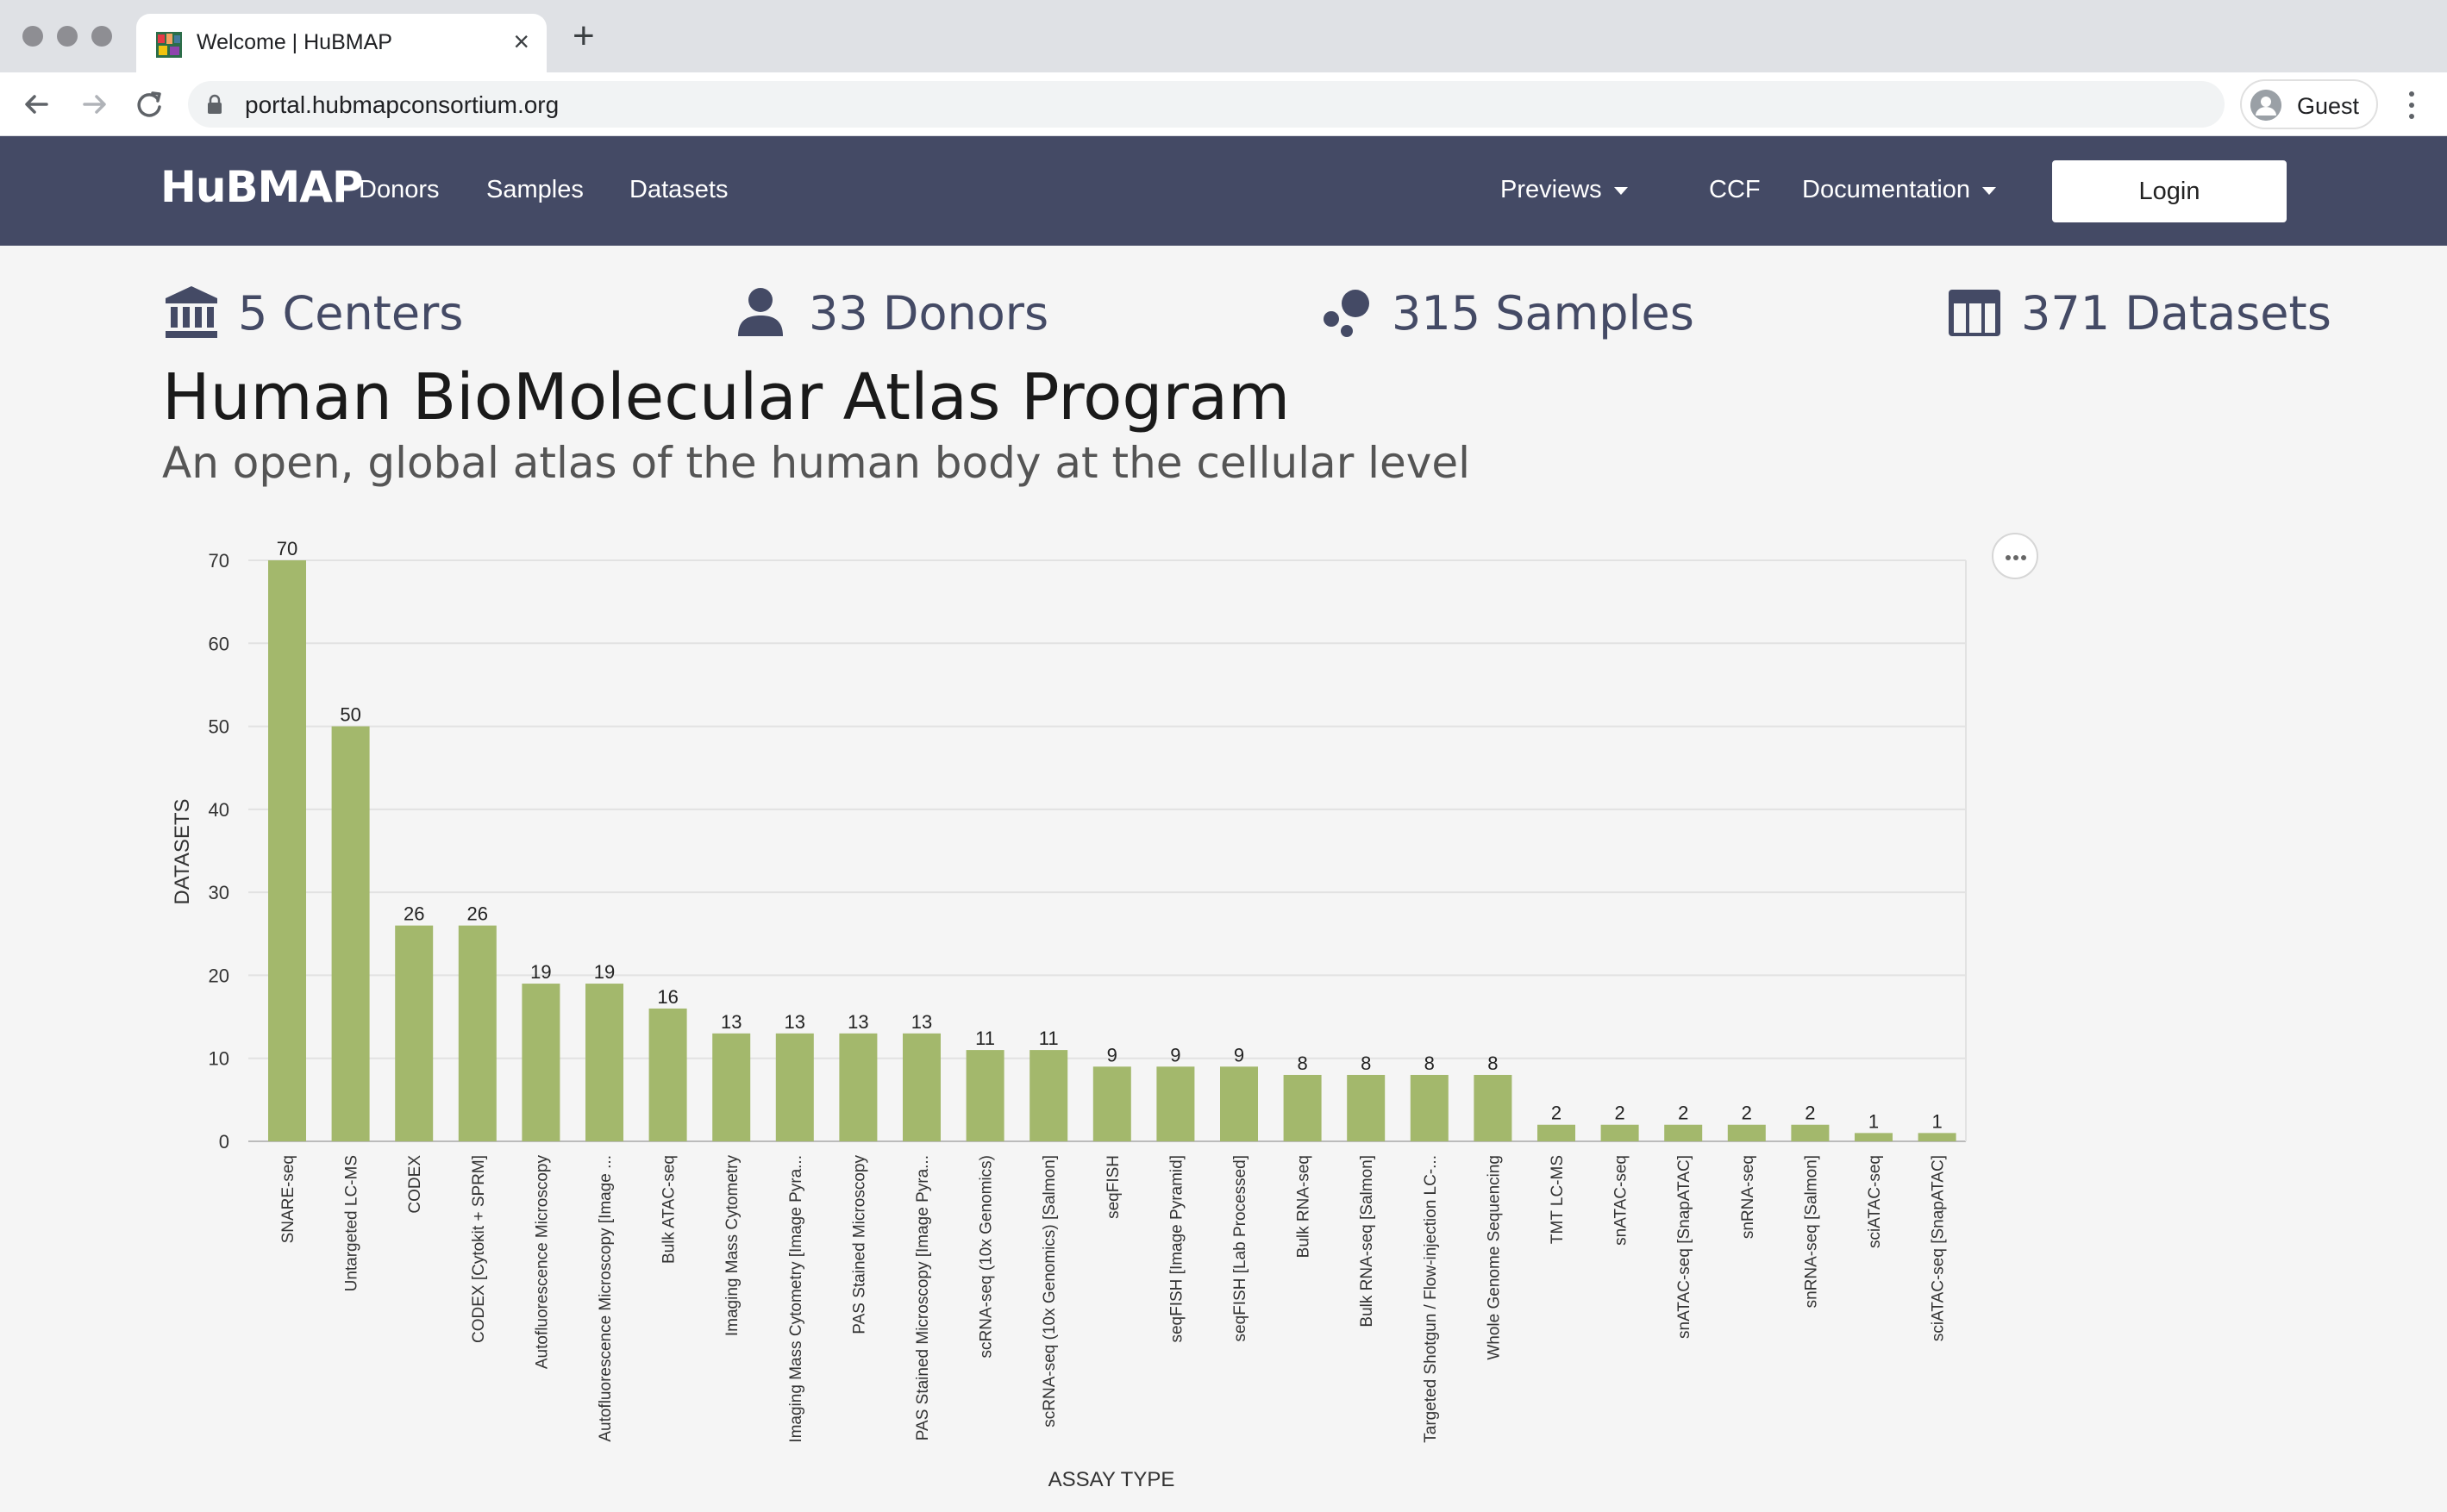 The image size is (2447, 1512). What do you see at coordinates (1223, 36) in the screenshot?
I see `browser-tabstrip: Welcome | HuBMAP × +` at bounding box center [1223, 36].